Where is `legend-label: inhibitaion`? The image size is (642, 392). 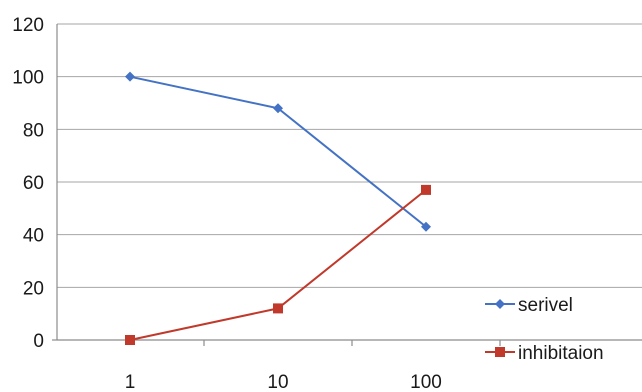 legend-label: inhibitaion is located at coordinates (561, 353).